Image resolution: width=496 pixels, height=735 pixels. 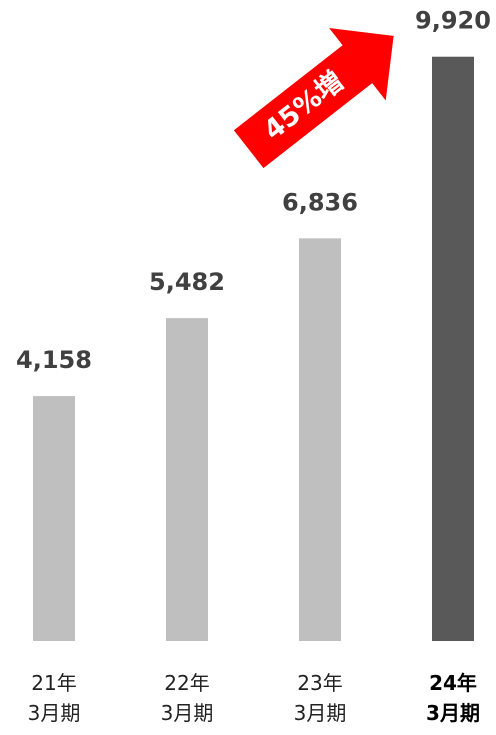 I want to click on x-tick-label: 23年 3月期, so click(x=320, y=698).